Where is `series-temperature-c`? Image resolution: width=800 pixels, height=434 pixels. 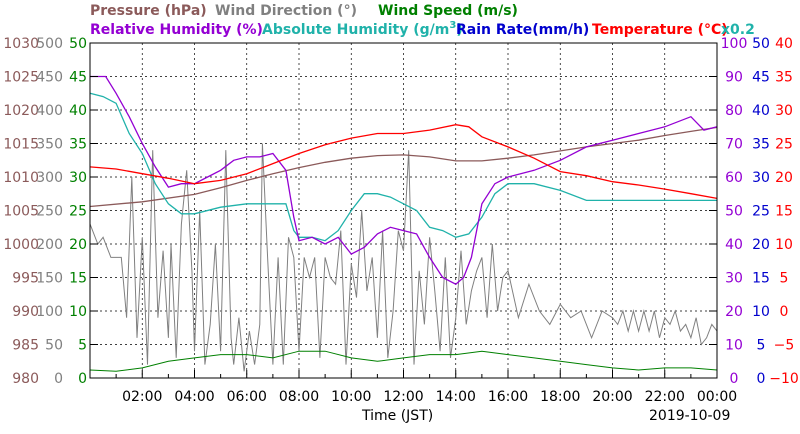
series-temperature-c is located at coordinates (403, 162).